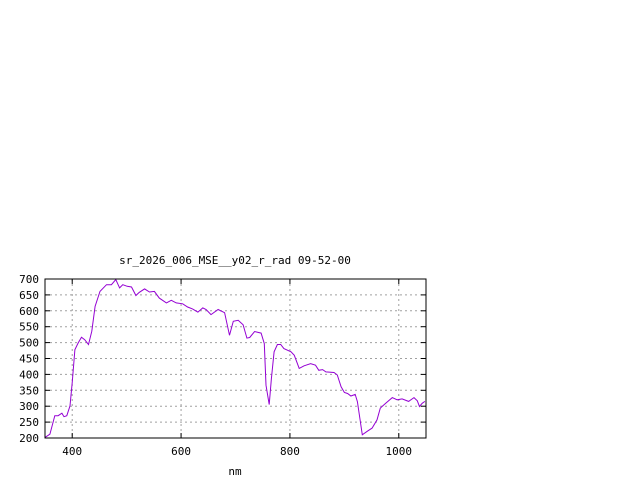 The width and height of the screenshot is (640, 480). Describe the element at coordinates (29, 327) in the screenshot. I see `y-tick-label: 550` at that location.